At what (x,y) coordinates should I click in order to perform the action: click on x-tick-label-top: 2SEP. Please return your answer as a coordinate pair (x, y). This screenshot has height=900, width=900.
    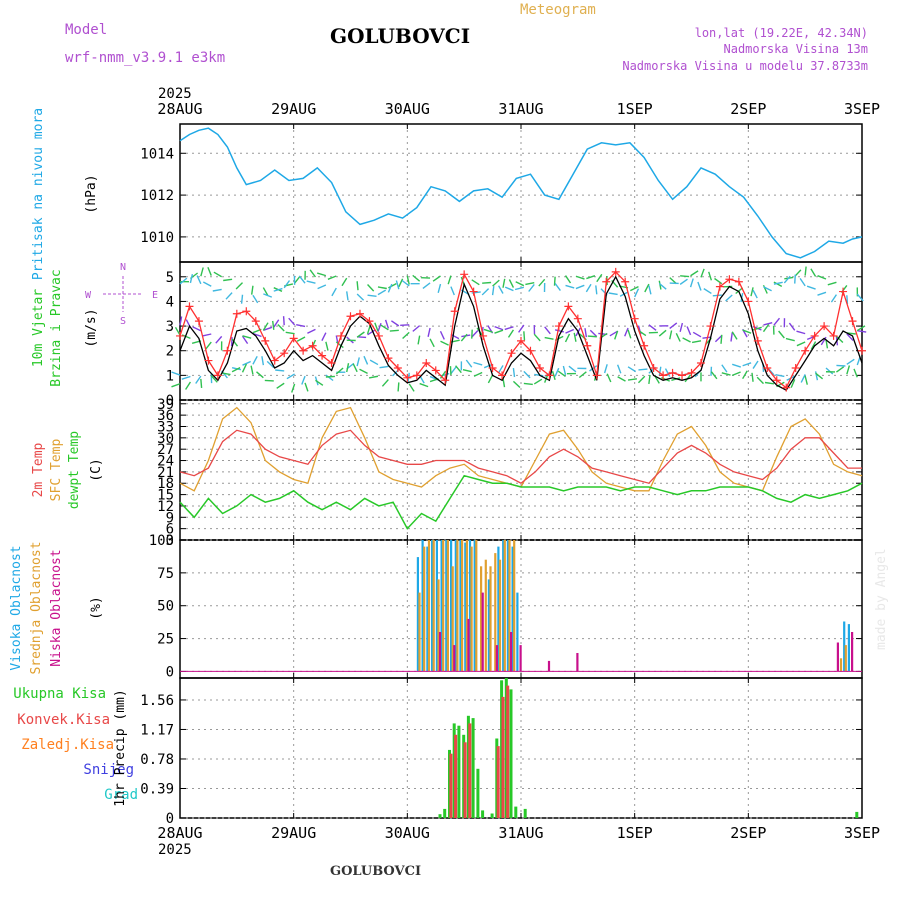
    Looking at the image, I should click on (748, 109).